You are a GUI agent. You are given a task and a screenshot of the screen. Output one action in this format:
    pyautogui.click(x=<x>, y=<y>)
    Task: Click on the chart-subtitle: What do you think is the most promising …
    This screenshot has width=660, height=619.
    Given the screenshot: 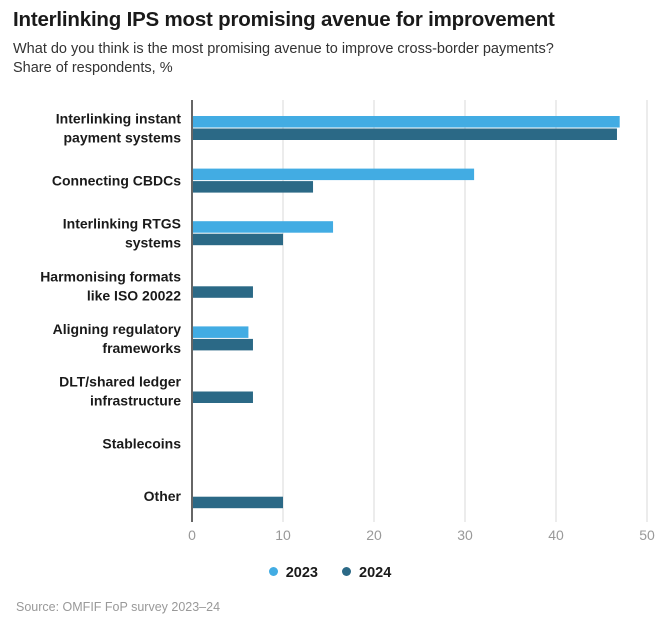 What is the action you would take?
    pyautogui.click(x=283, y=59)
    